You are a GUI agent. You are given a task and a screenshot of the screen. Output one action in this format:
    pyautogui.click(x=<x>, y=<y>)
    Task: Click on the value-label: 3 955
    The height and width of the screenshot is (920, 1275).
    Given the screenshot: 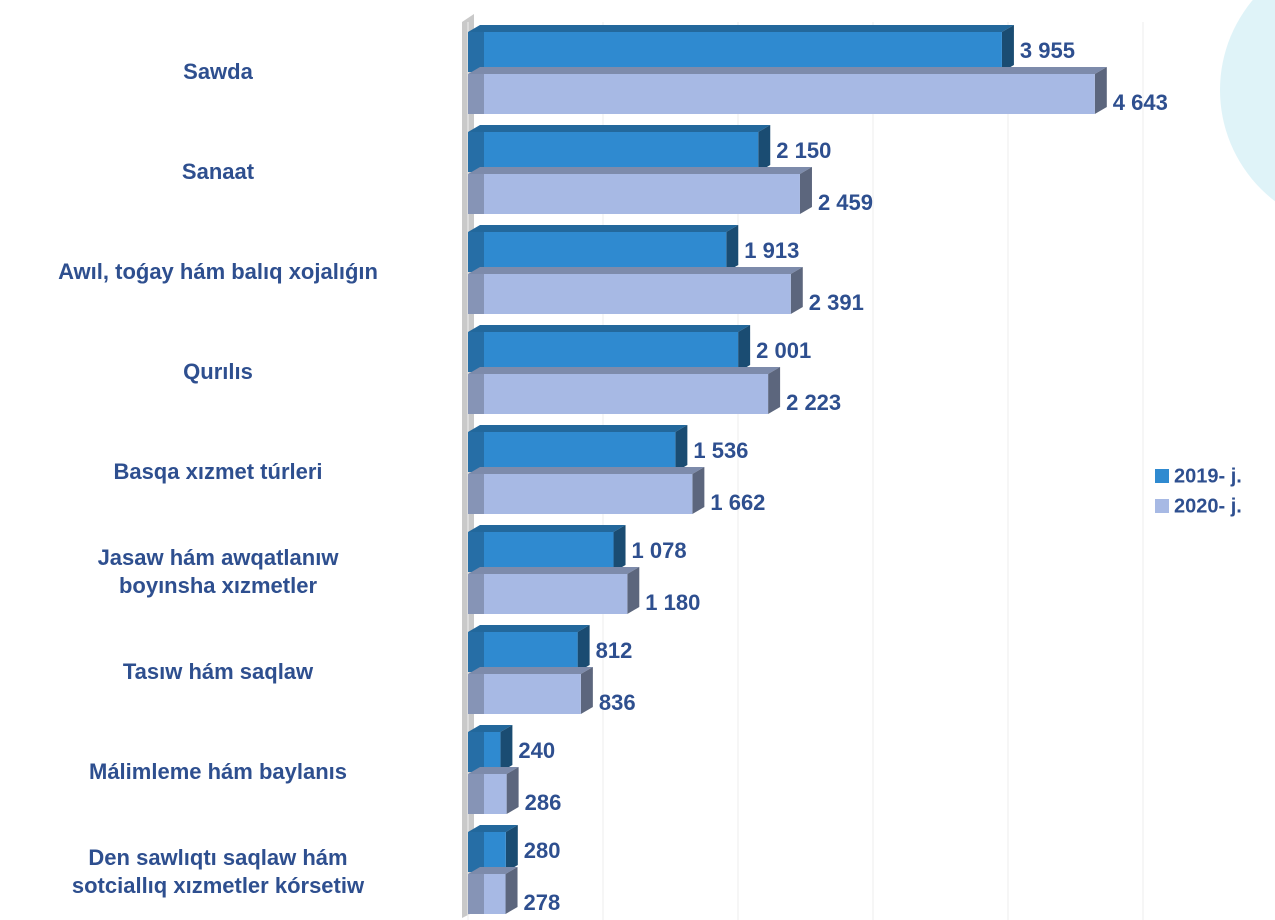 What is the action you would take?
    pyautogui.click(x=1047, y=50)
    